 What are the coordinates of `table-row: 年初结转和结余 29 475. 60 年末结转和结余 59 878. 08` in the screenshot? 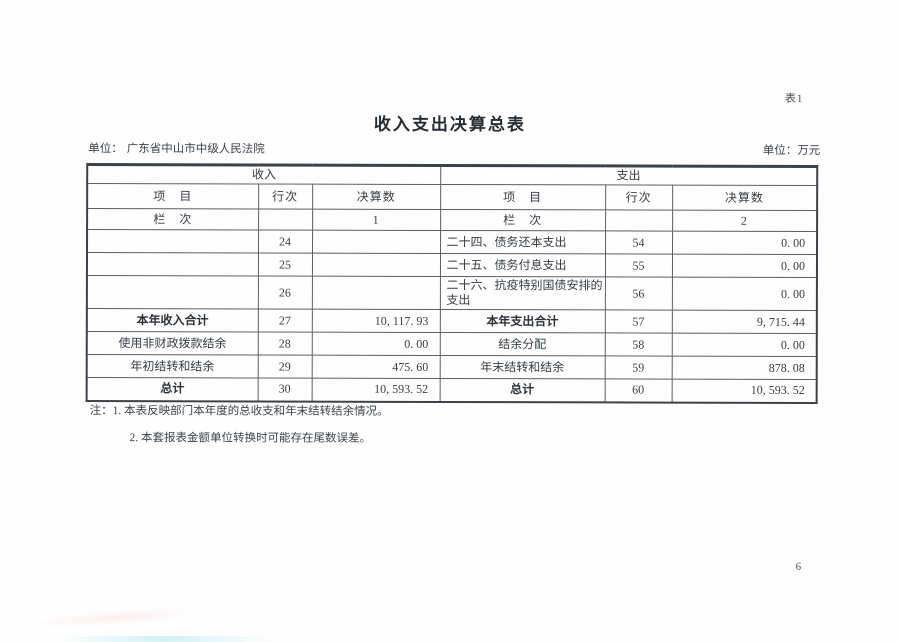 It's located at (451, 367).